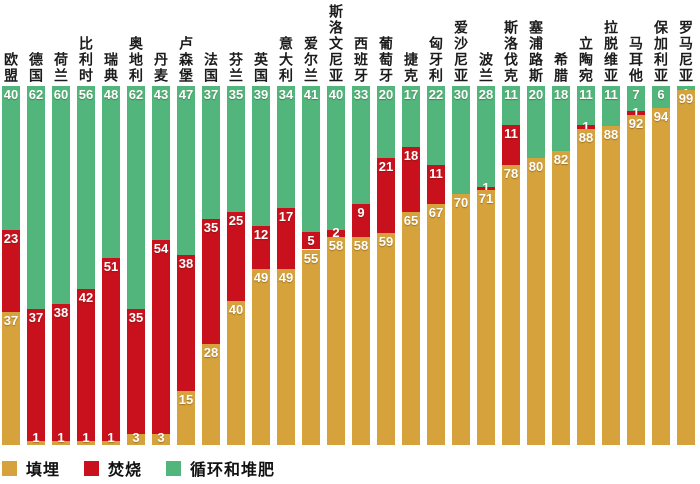 This screenshot has height=484, width=700. I want to click on category-label-text: 欧盟, so click(11, 68).